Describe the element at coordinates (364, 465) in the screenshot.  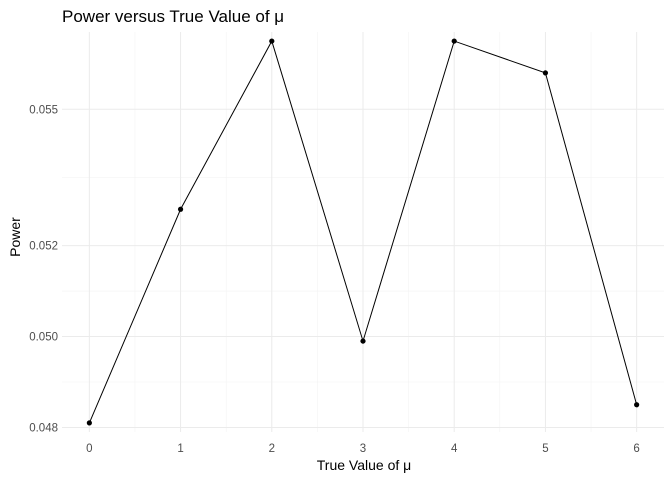
I see `x-axis-title: True Value of μ` at that location.